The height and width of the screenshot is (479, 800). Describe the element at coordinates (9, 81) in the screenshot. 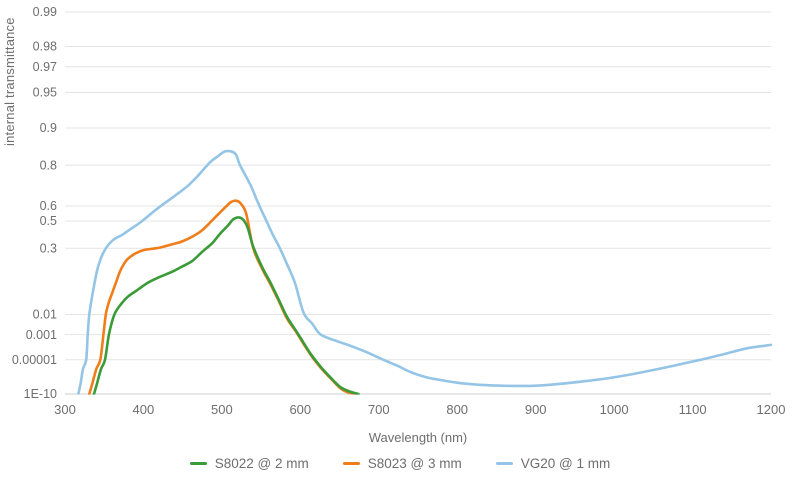

I see `y-axis-title: internal transmittance` at that location.